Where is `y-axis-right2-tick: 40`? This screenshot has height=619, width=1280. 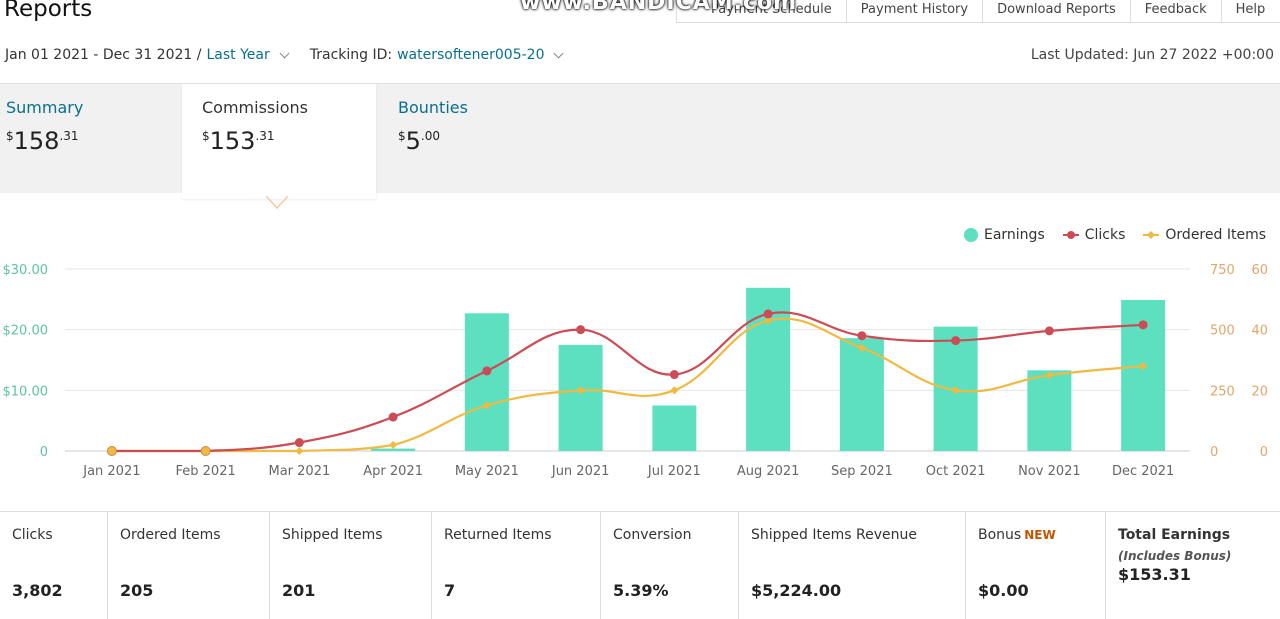 y-axis-right2-tick: 40 is located at coordinates (1259, 331).